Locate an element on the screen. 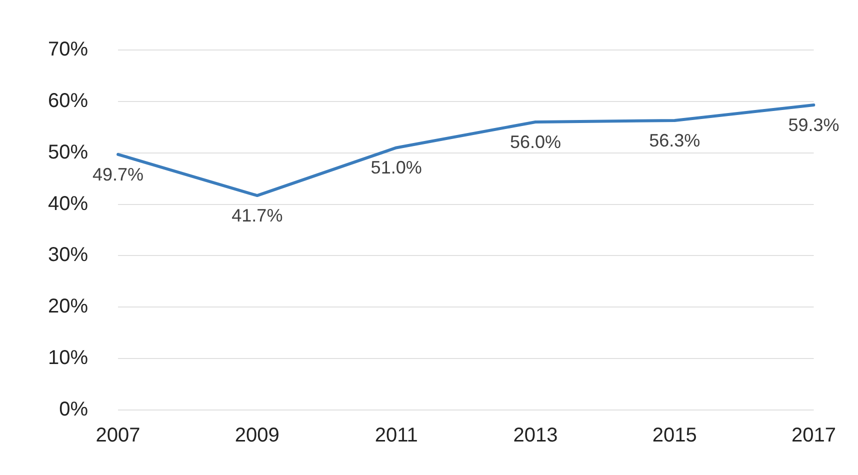 The height and width of the screenshot is (475, 858). y-tick-label: 20% is located at coordinates (68, 307).